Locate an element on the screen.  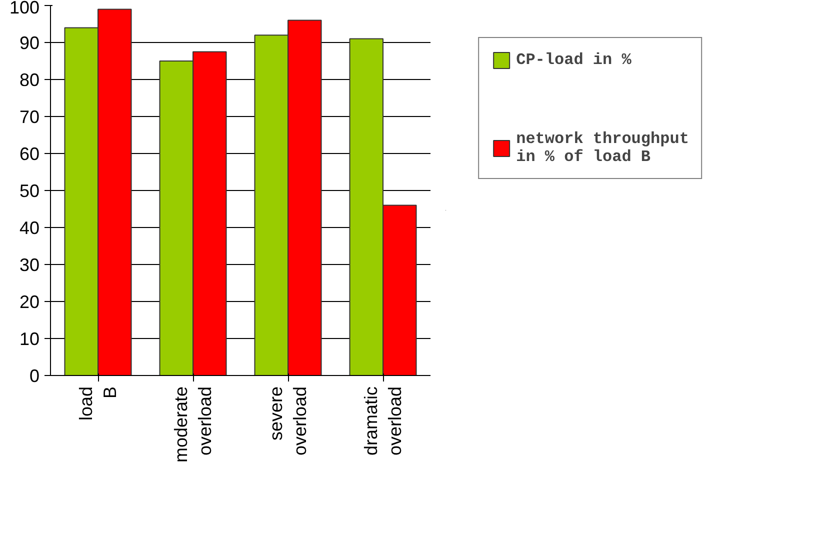
y-tick-label: 20 is located at coordinates (29, 302).